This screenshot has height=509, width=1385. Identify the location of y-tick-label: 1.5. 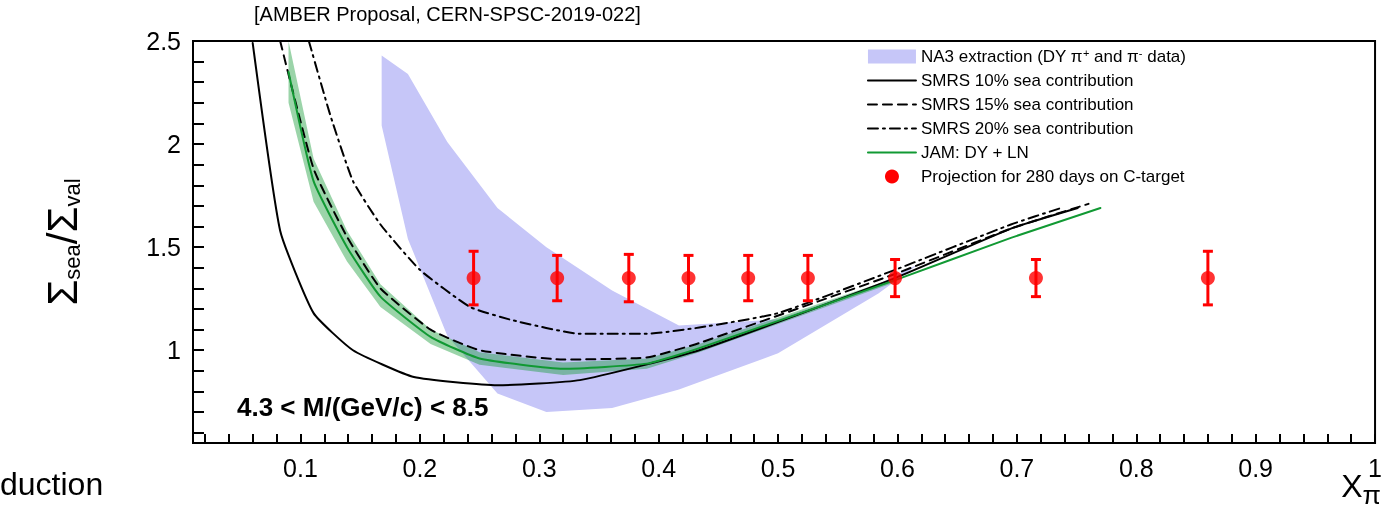
(163, 247).